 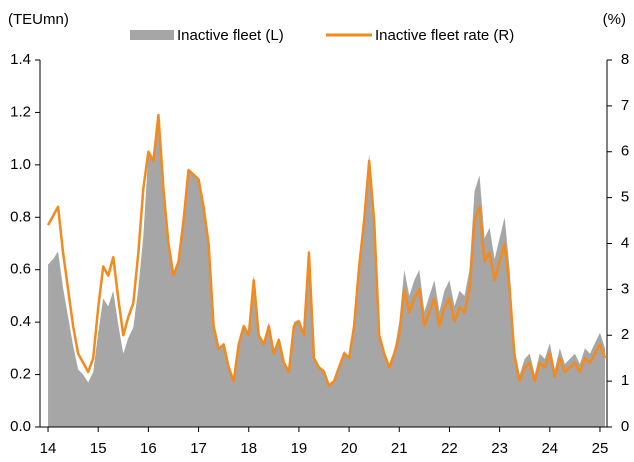 What do you see at coordinates (20, 374) in the screenshot?
I see `y-tick-label: 0.2` at bounding box center [20, 374].